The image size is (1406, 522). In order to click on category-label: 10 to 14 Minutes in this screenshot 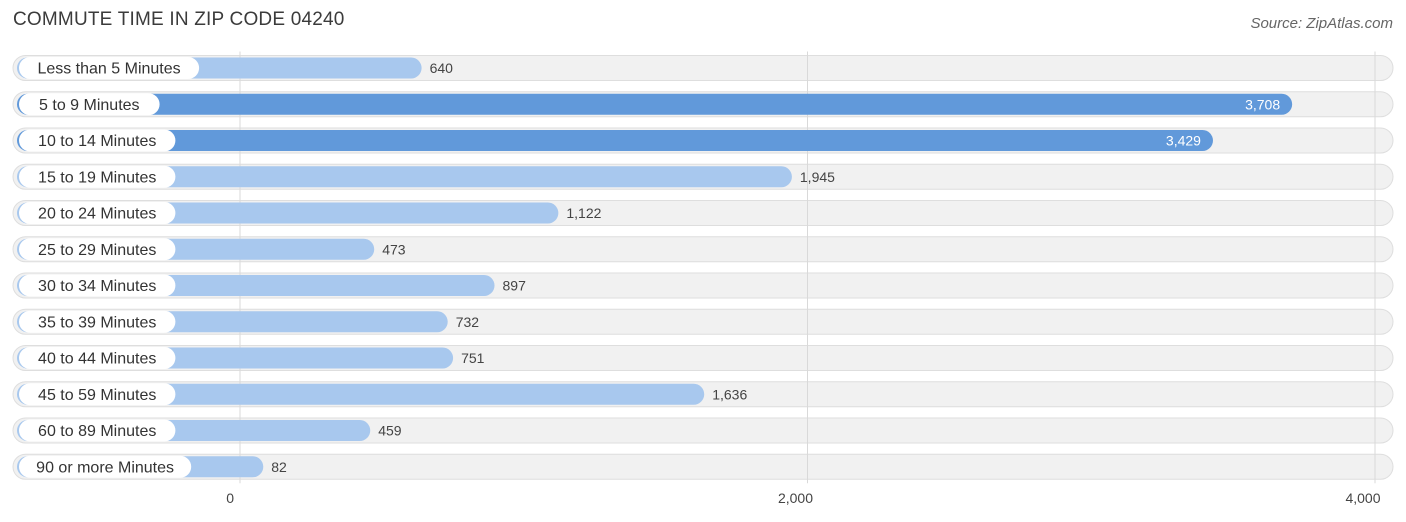, I will do `click(97, 141)`.